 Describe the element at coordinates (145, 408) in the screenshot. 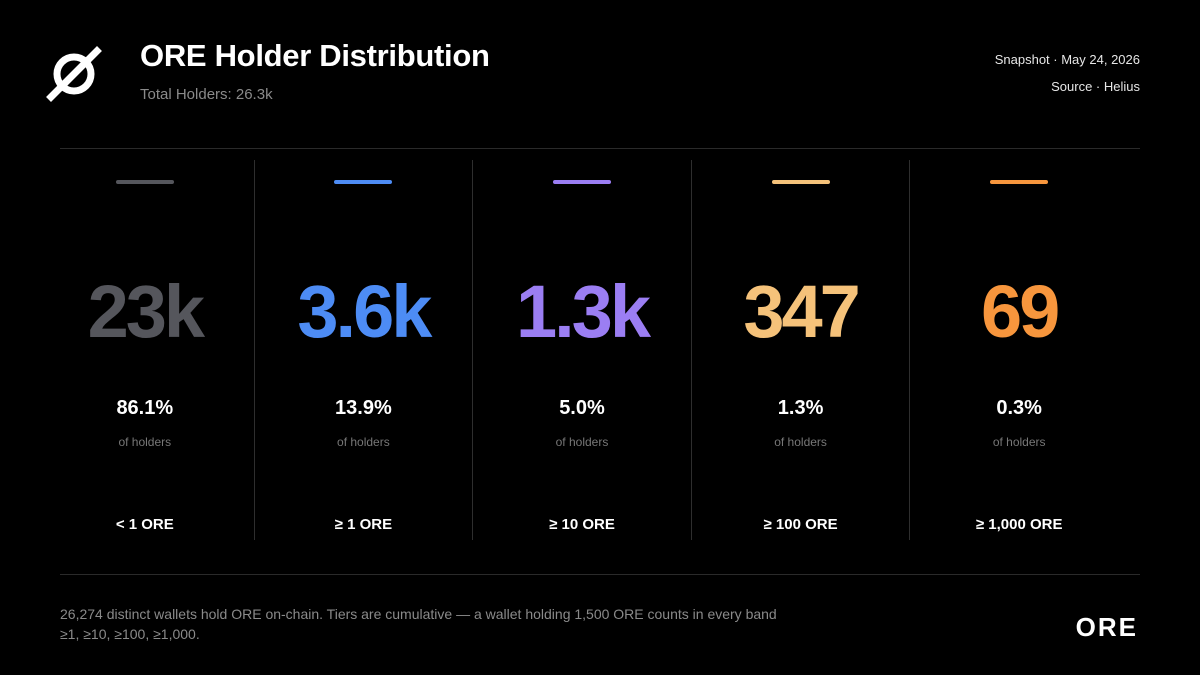

I see `tier-percent: 86.1%` at that location.